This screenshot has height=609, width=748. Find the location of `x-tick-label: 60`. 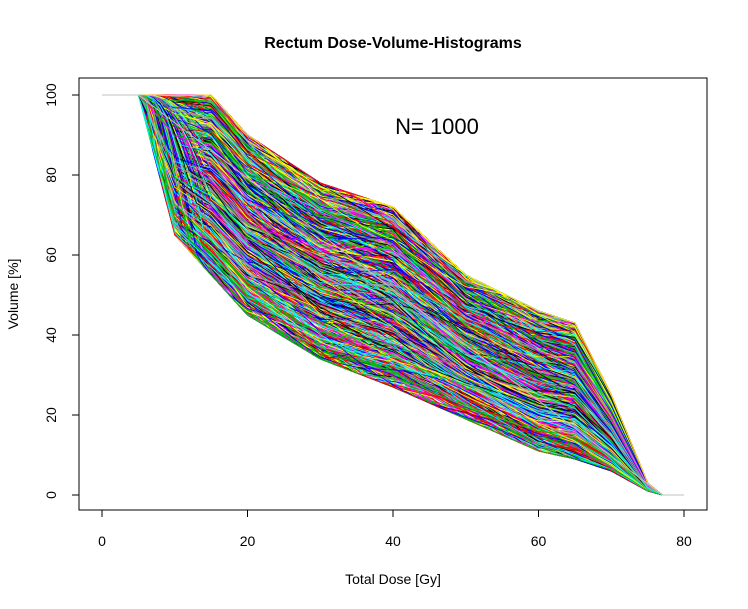

x-tick-label: 60 is located at coordinates (539, 541).